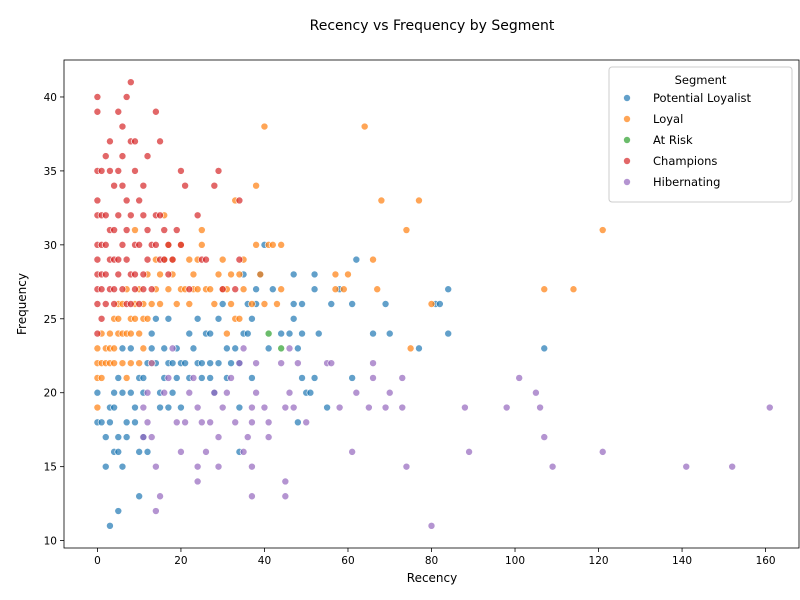 The image size is (800, 600). Describe the element at coordinates (22, 304) in the screenshot. I see `y-axis-label: Frequency` at that location.